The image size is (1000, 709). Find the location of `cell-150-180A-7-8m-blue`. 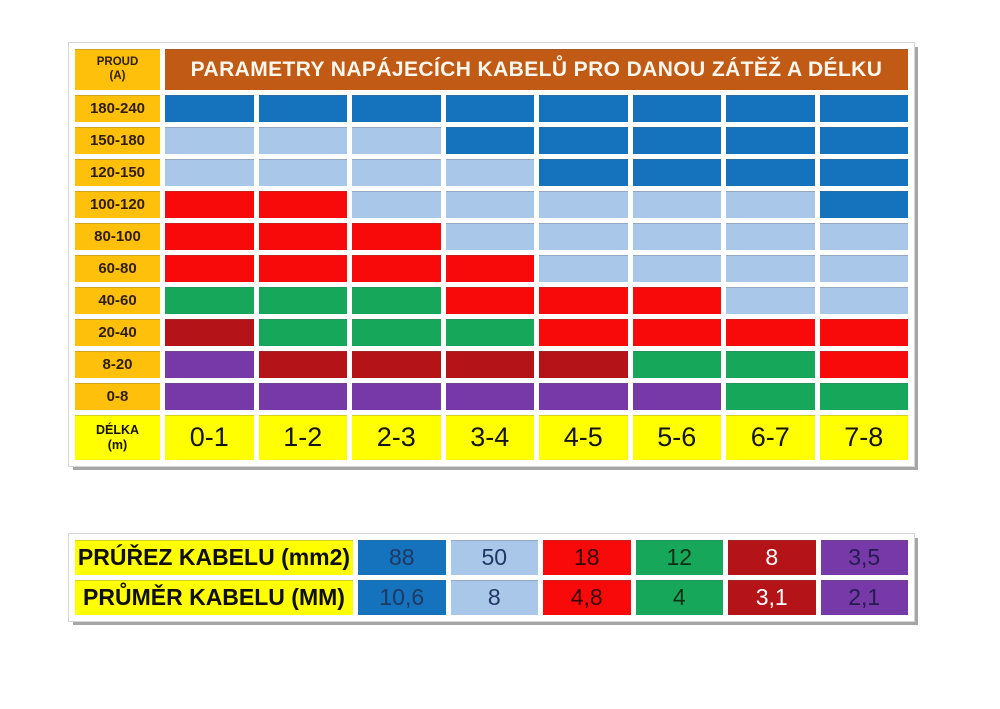

cell-150-180A-7-8m-blue is located at coordinates (863, 140).